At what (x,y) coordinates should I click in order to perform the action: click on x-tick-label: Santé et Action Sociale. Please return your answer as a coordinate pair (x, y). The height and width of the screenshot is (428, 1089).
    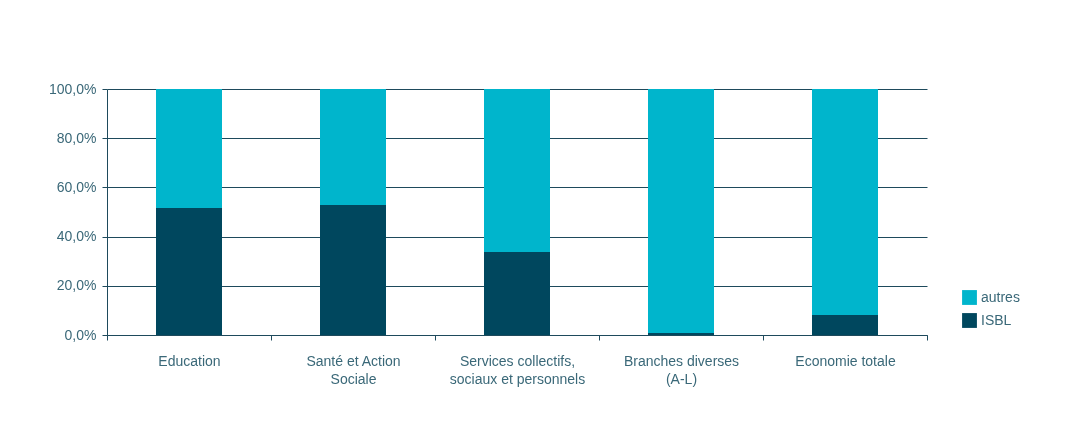
    Looking at the image, I should click on (353, 369).